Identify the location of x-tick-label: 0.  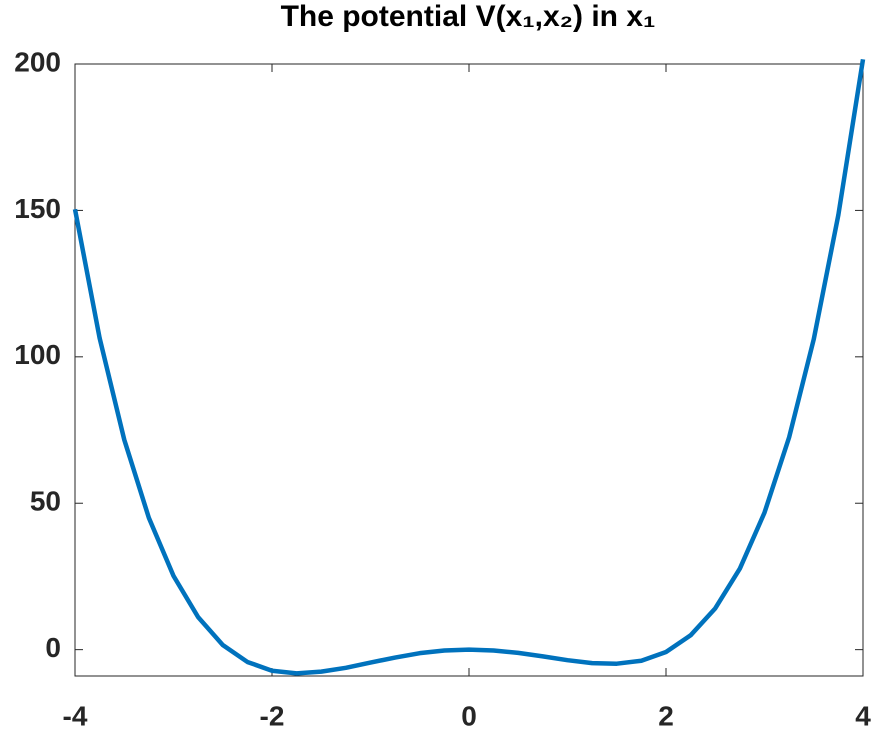
(469, 715).